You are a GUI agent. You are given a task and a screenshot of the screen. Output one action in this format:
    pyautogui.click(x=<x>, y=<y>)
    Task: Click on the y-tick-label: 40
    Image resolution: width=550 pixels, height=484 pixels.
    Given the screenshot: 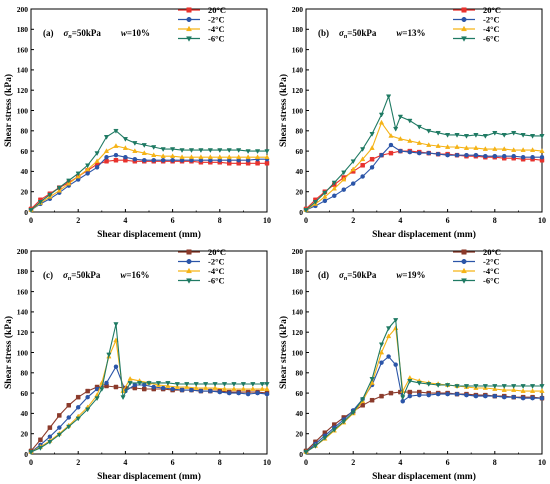 What is the action you would take?
    pyautogui.click(x=25, y=171)
    